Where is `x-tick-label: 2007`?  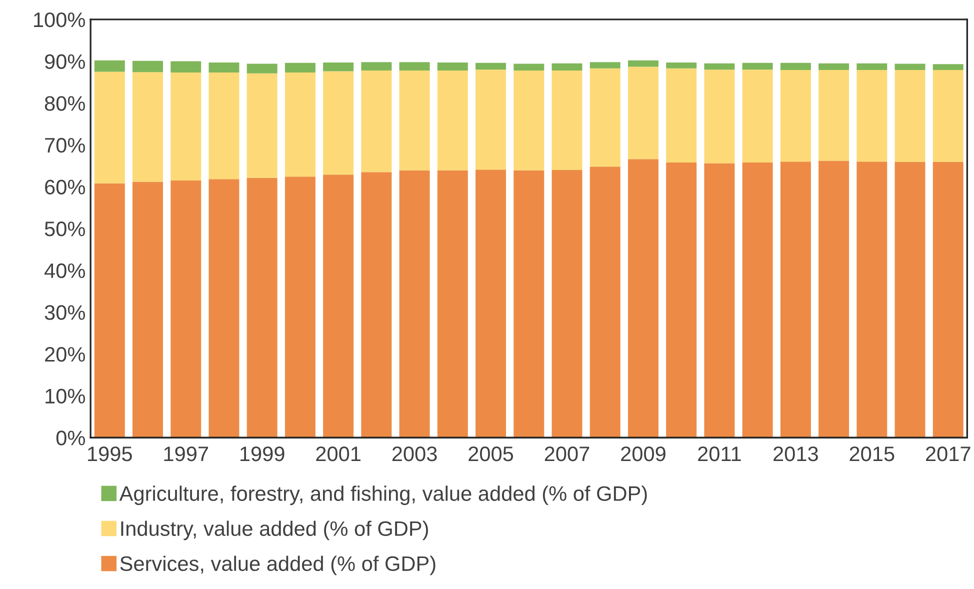 x-tick-label: 2007 is located at coordinates (567, 454).